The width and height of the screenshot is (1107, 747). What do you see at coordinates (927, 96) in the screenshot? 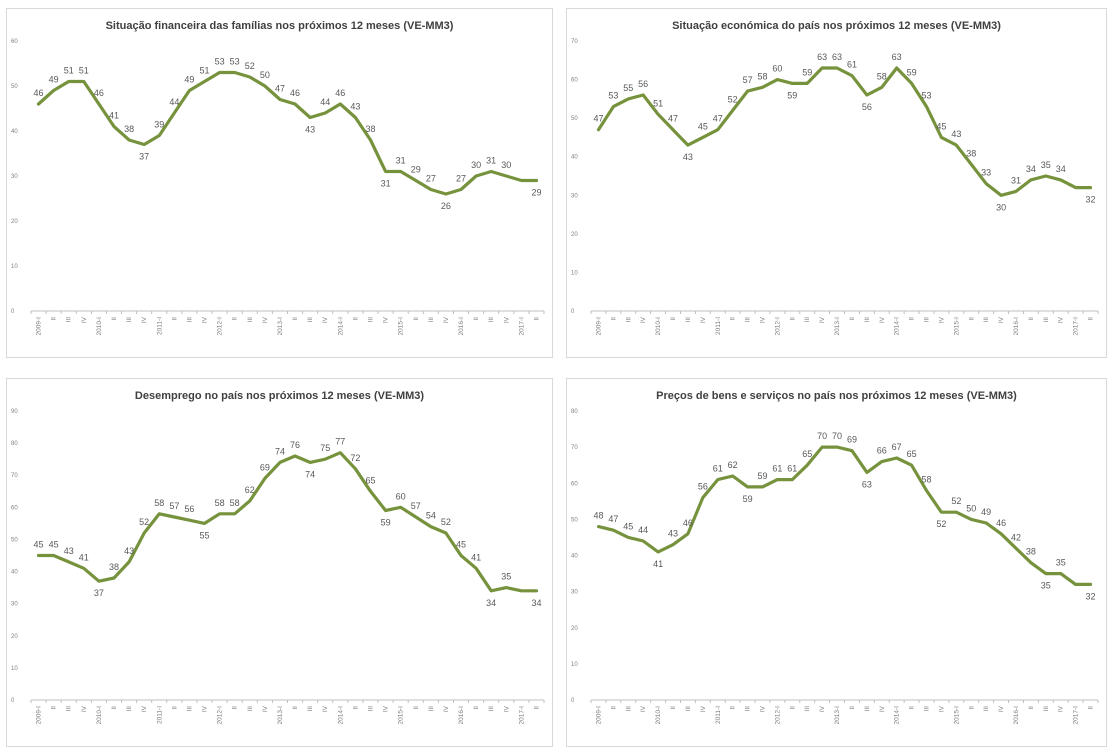
I see `data-label: 53` at bounding box center [927, 96].